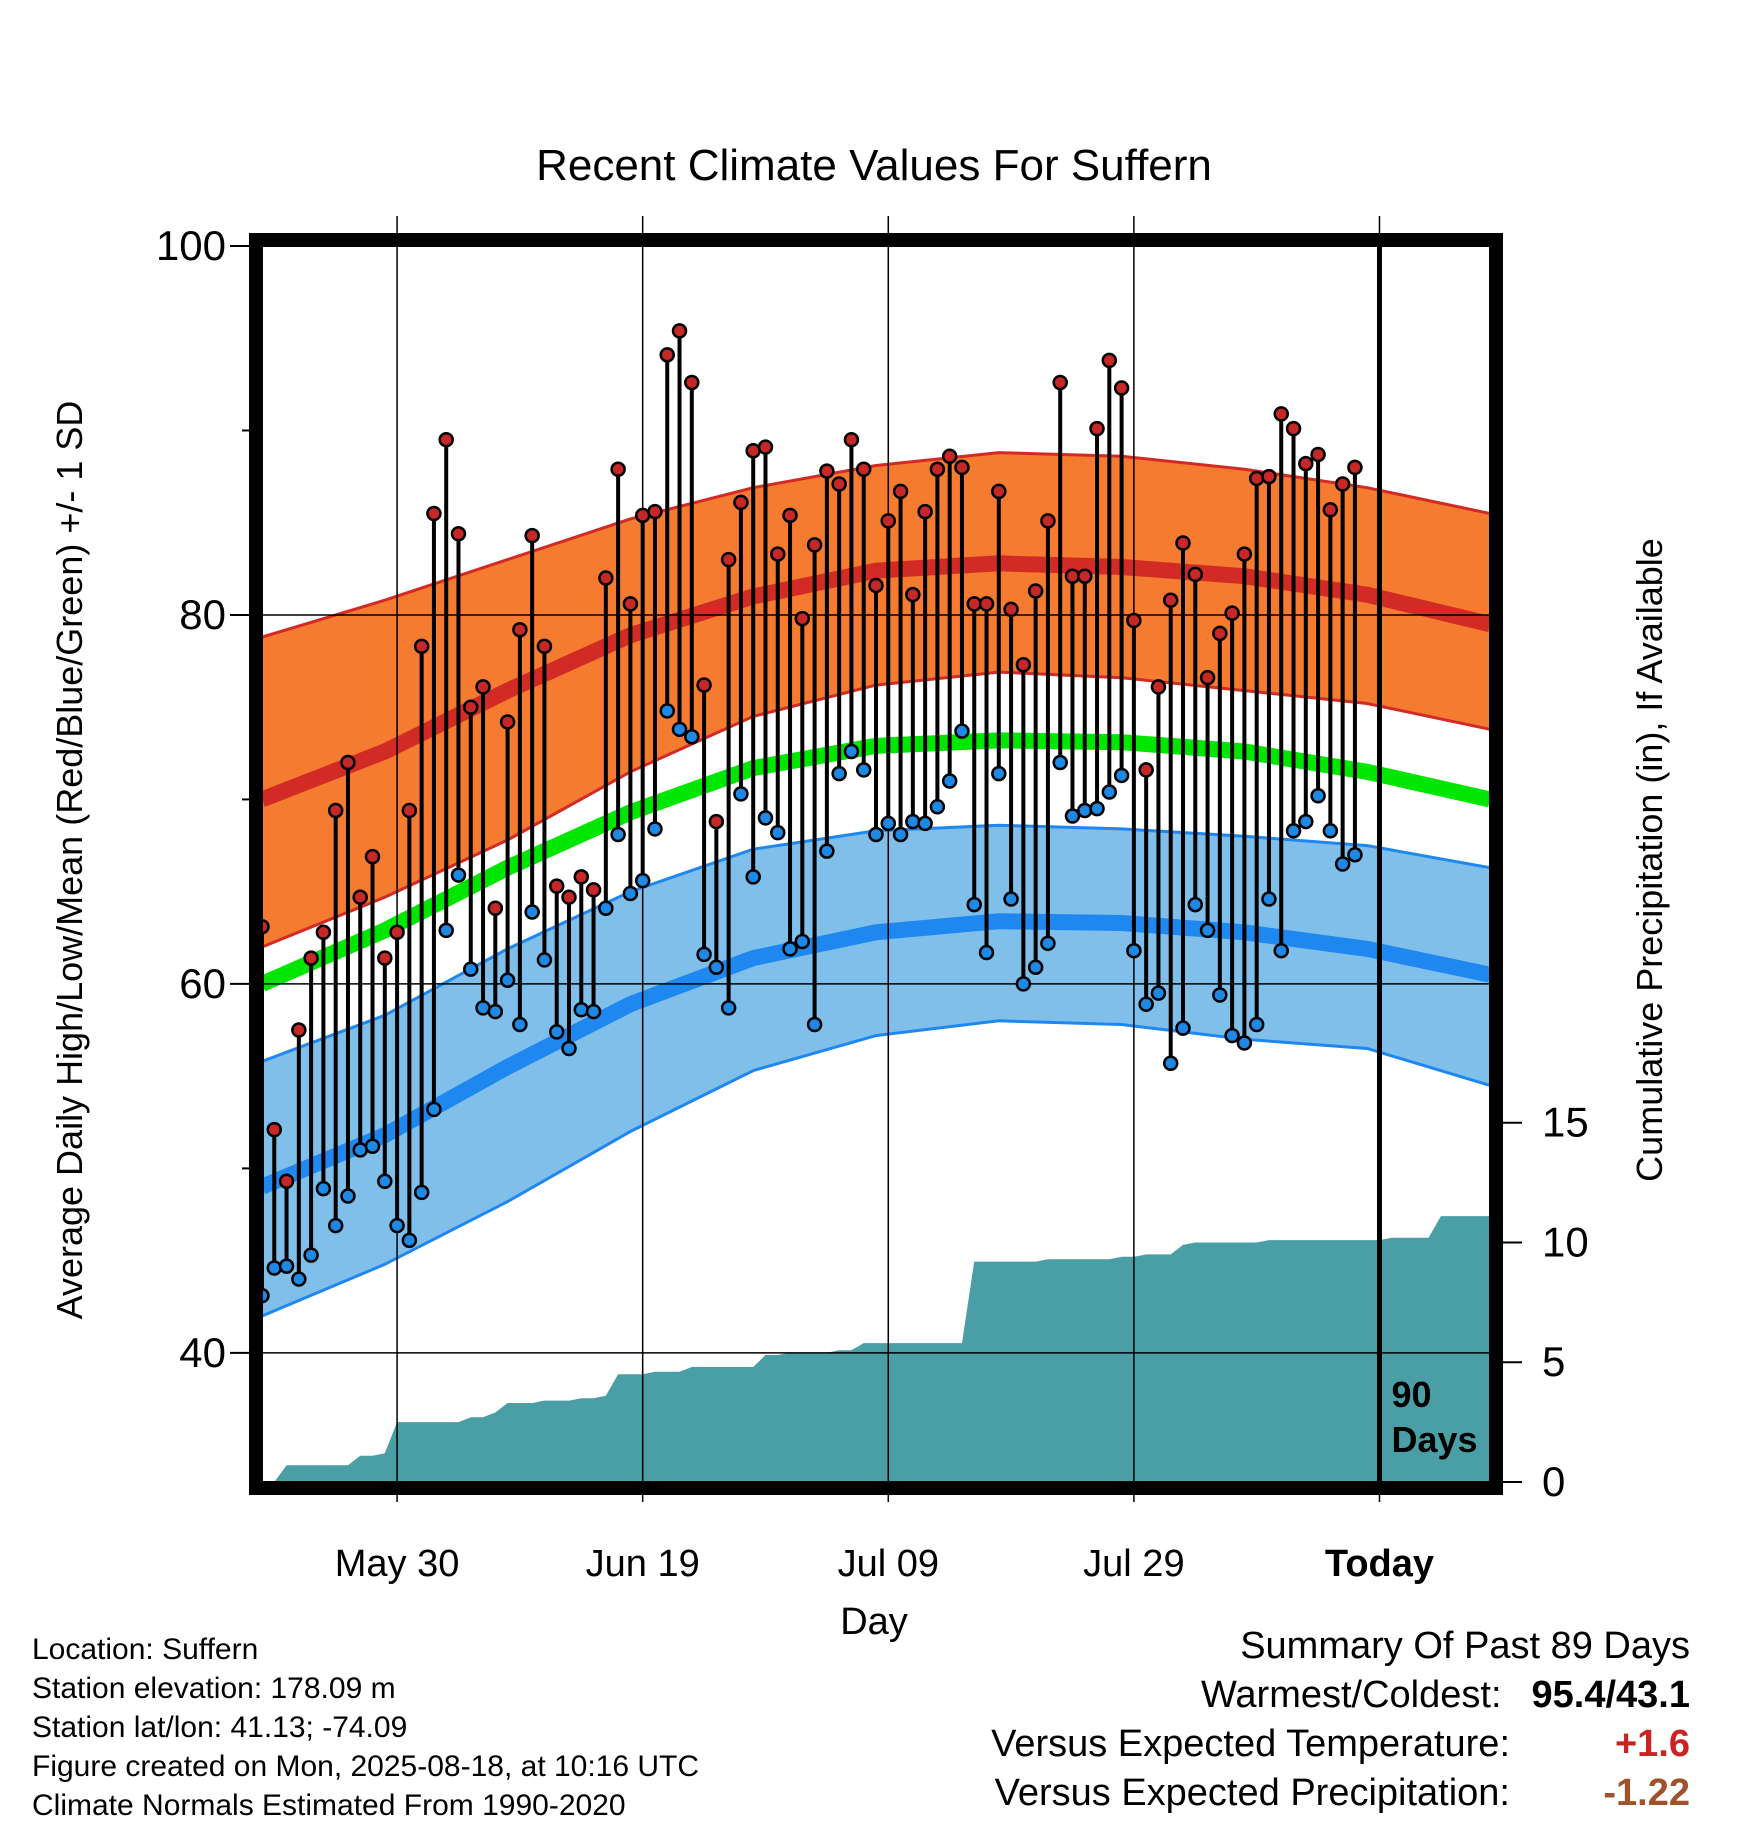  Describe the element at coordinates (1379, 1564) in the screenshot. I see `x-tick-label: Today` at that location.